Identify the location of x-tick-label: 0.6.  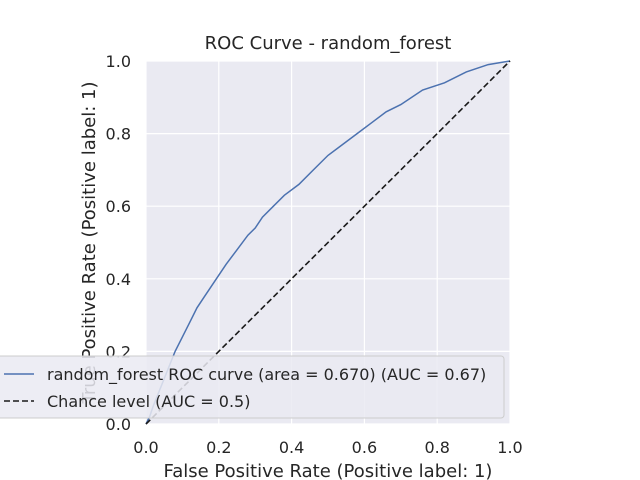
(364, 447).